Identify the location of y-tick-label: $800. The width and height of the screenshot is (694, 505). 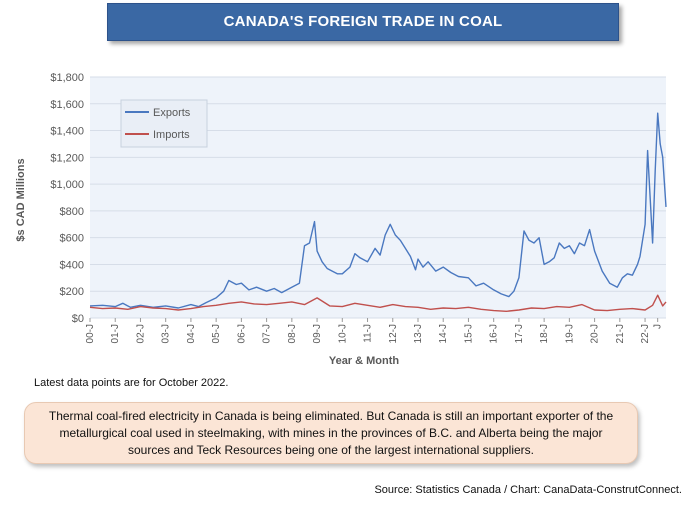
(72, 212).